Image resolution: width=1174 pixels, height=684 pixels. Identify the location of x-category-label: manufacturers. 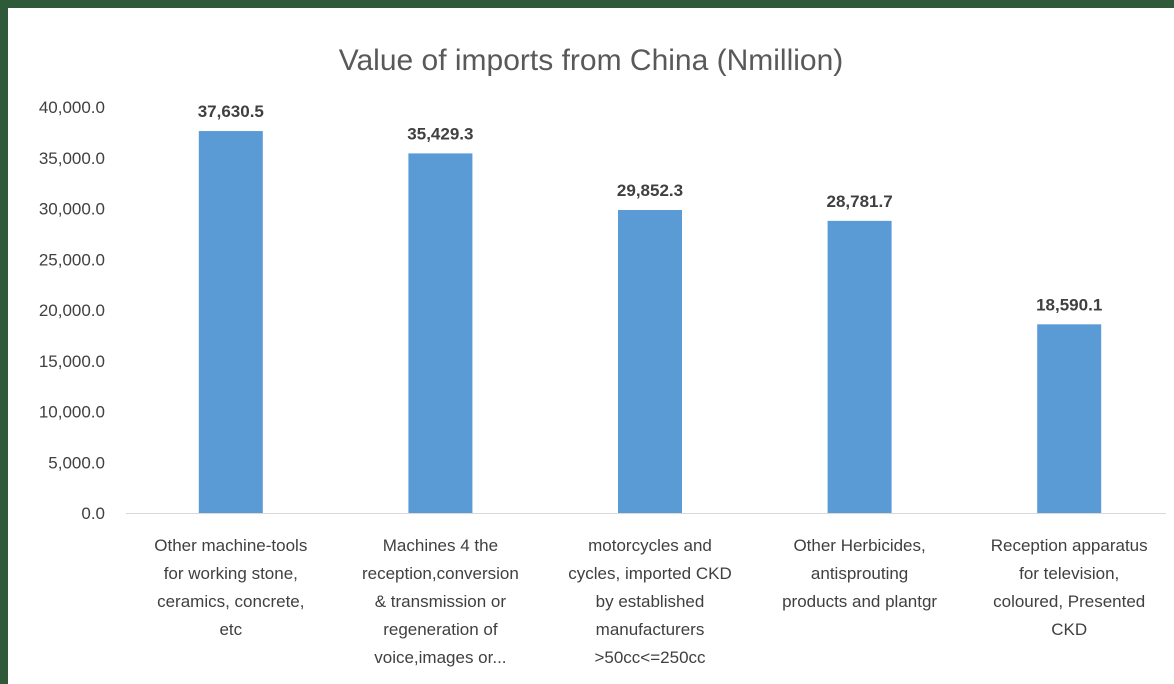
(650, 629).